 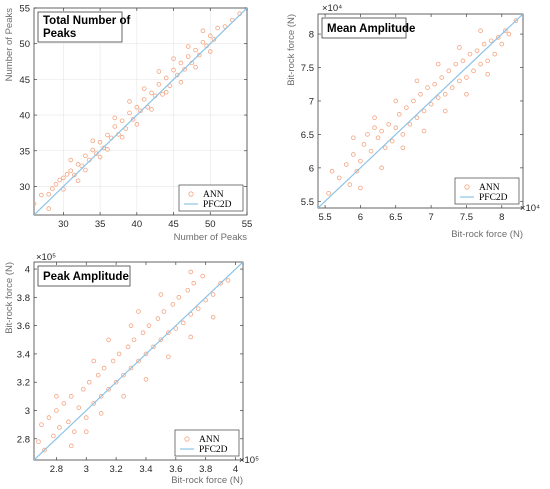 I want to click on y-tick-label: 8, so click(x=311, y=35).